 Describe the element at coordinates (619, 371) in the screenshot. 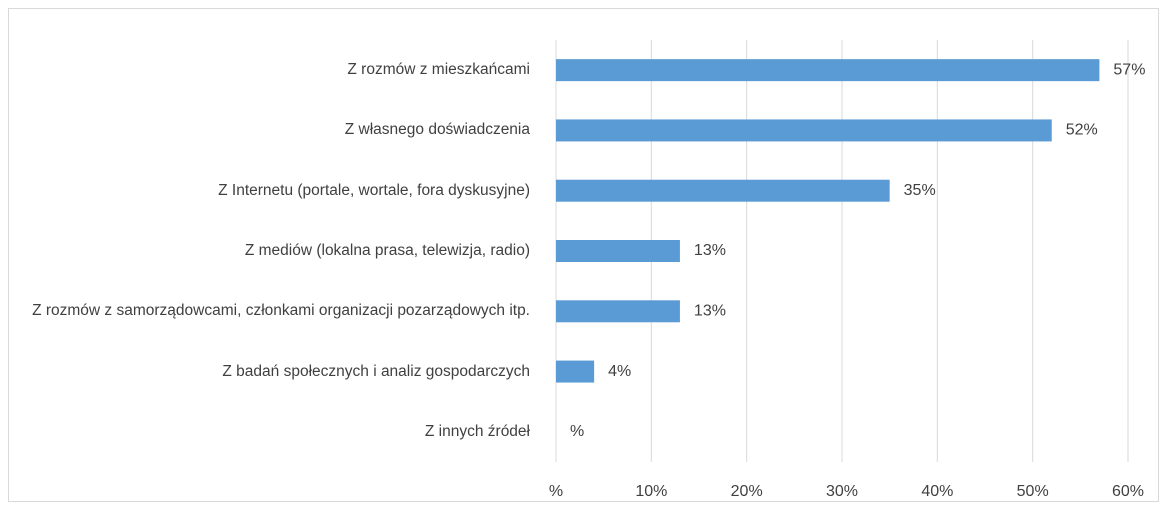

I see `value-label: 4%` at that location.